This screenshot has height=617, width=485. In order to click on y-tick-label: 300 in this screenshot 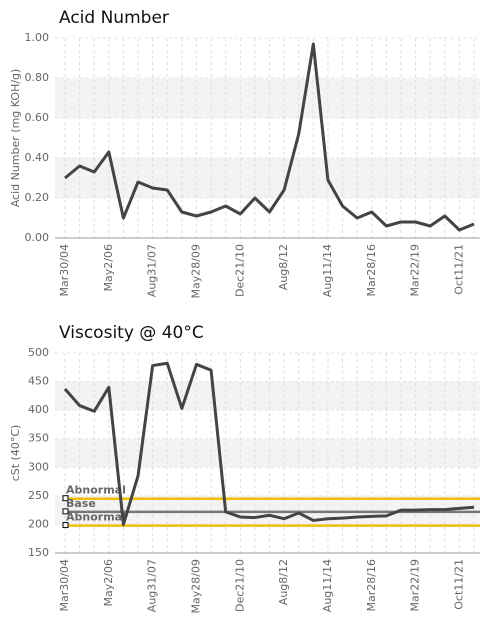, I will do `click(38, 466)`.